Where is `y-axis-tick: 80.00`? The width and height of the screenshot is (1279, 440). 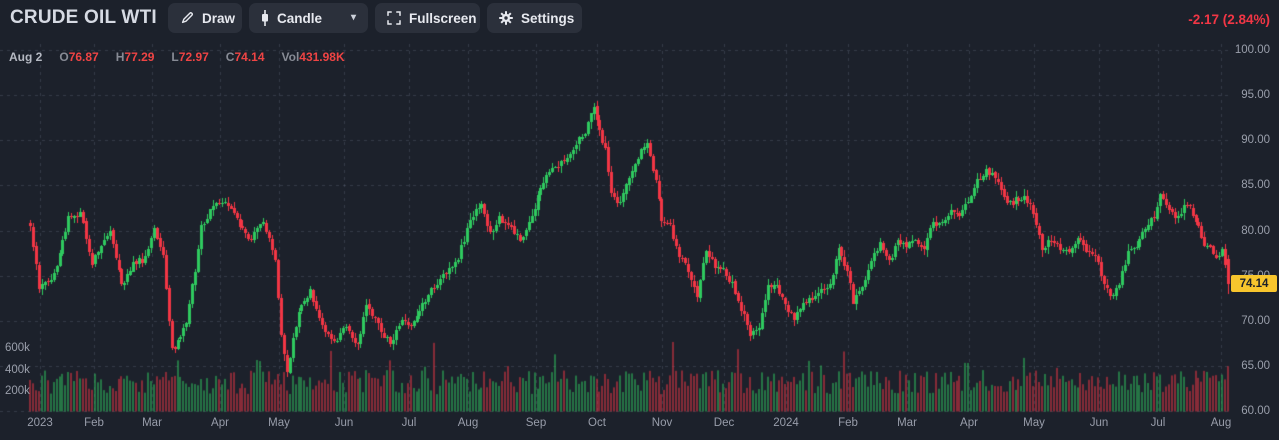 y-axis-tick: 80.00 is located at coordinates (1255, 230).